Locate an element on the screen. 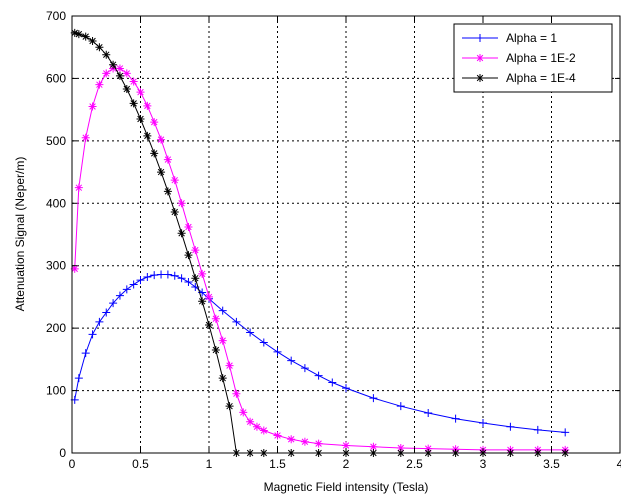 The height and width of the screenshot is (495, 621). legend: Alpha = 1 Alpha = 1E-2 Alpha = 1E-4 is located at coordinates (533, 58).